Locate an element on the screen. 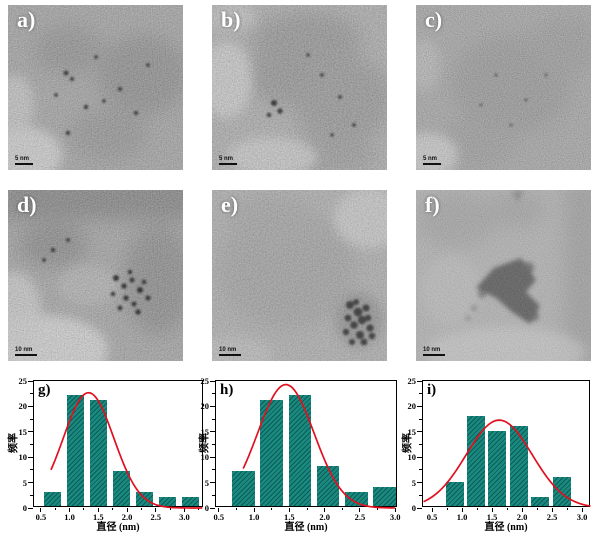 This screenshot has width=600, height=536. y-tick-label: 10 is located at coordinates (23, 457).